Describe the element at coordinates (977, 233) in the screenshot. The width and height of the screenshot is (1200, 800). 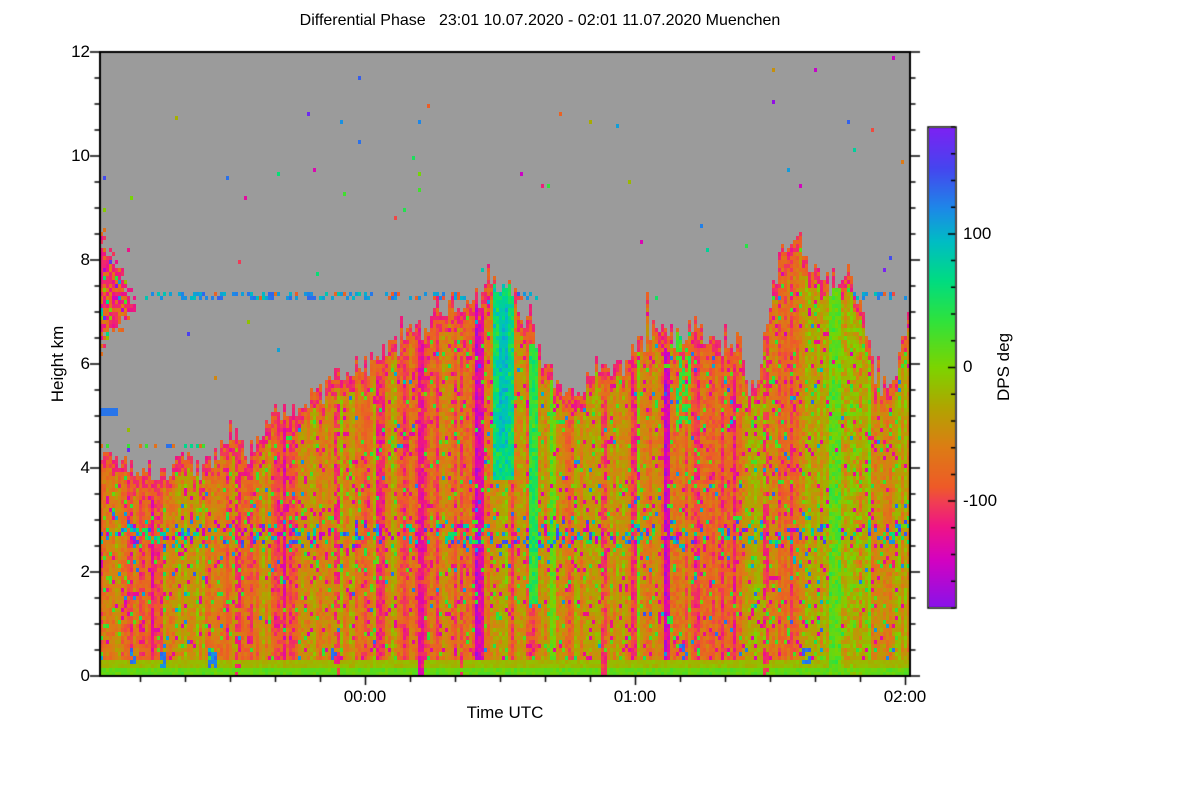
I see `colorbar-tick-100: 100` at that location.